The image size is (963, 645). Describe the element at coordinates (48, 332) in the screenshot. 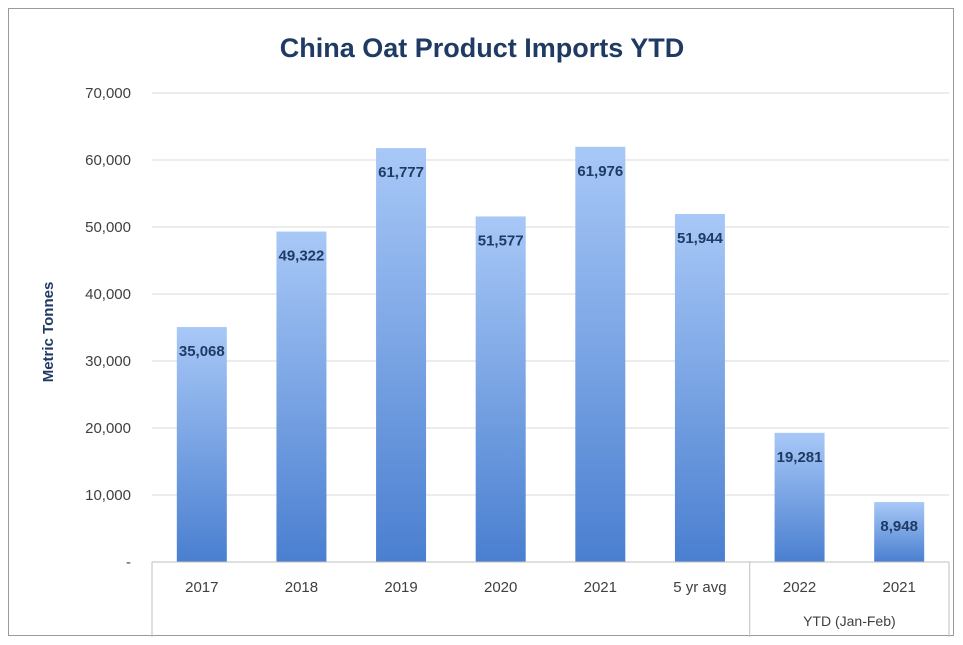

I see `y-axis-label: Metric Tonnes` at that location.